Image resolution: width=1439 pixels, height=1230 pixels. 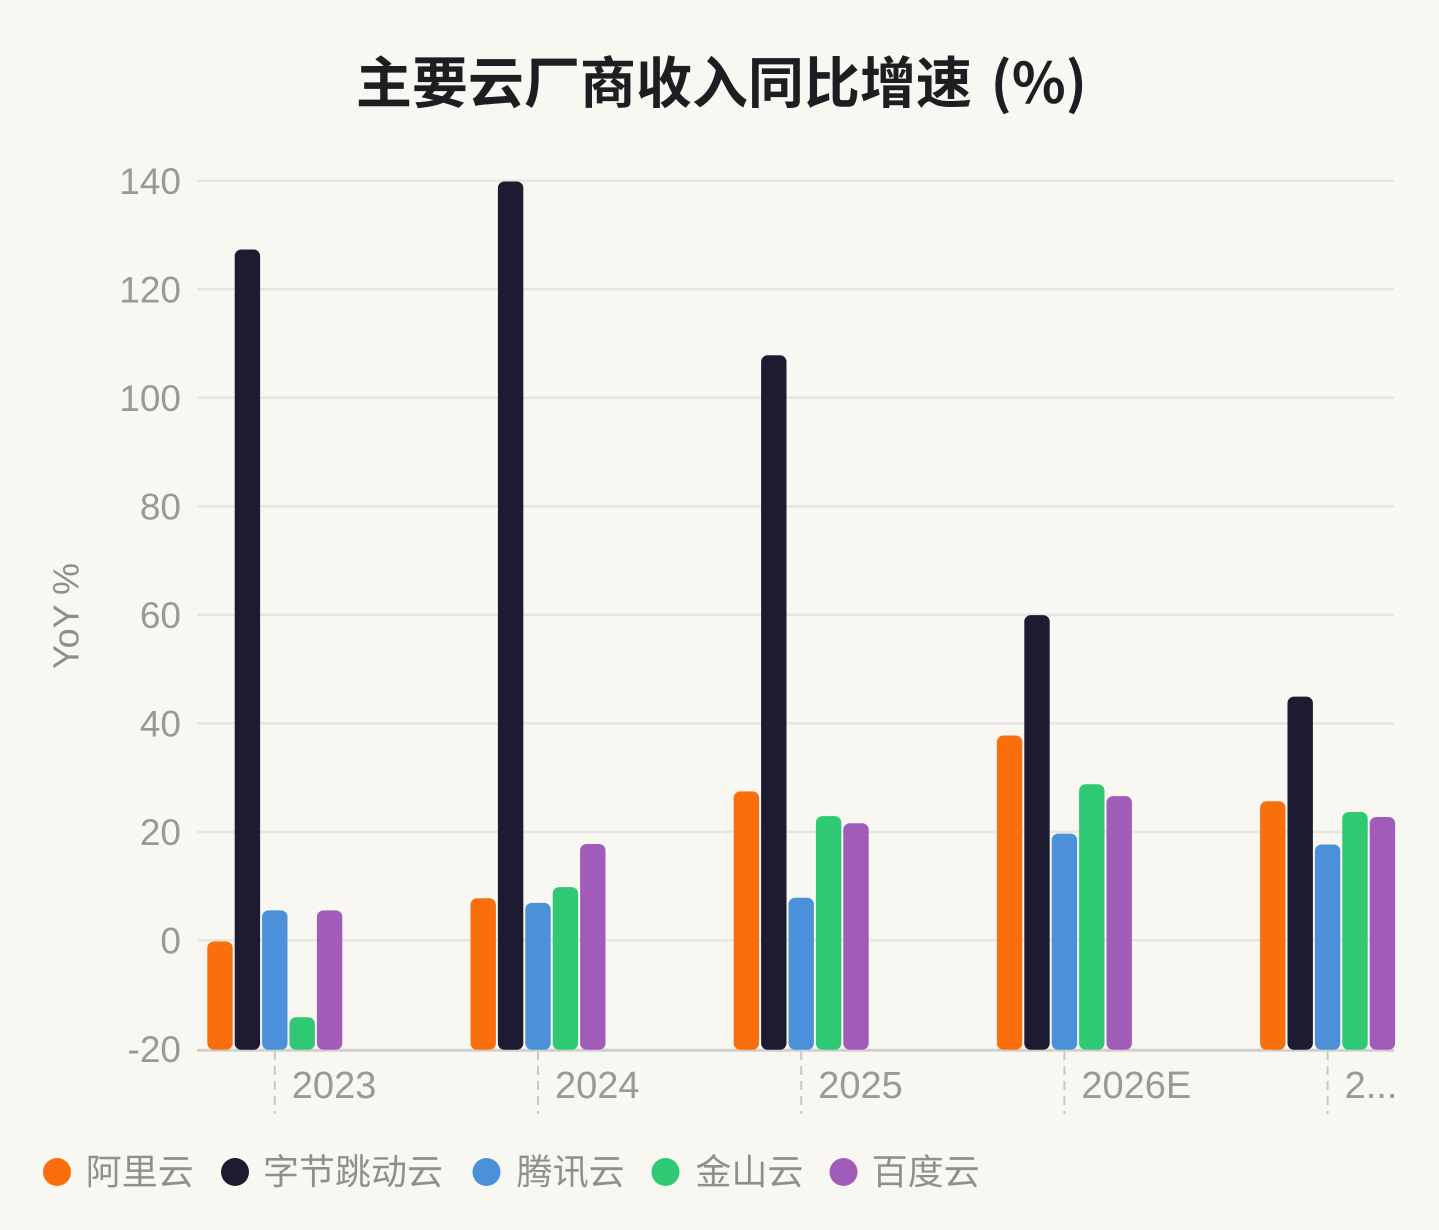 What do you see at coordinates (160, 723) in the screenshot?
I see `svg-text: 40` at bounding box center [160, 723].